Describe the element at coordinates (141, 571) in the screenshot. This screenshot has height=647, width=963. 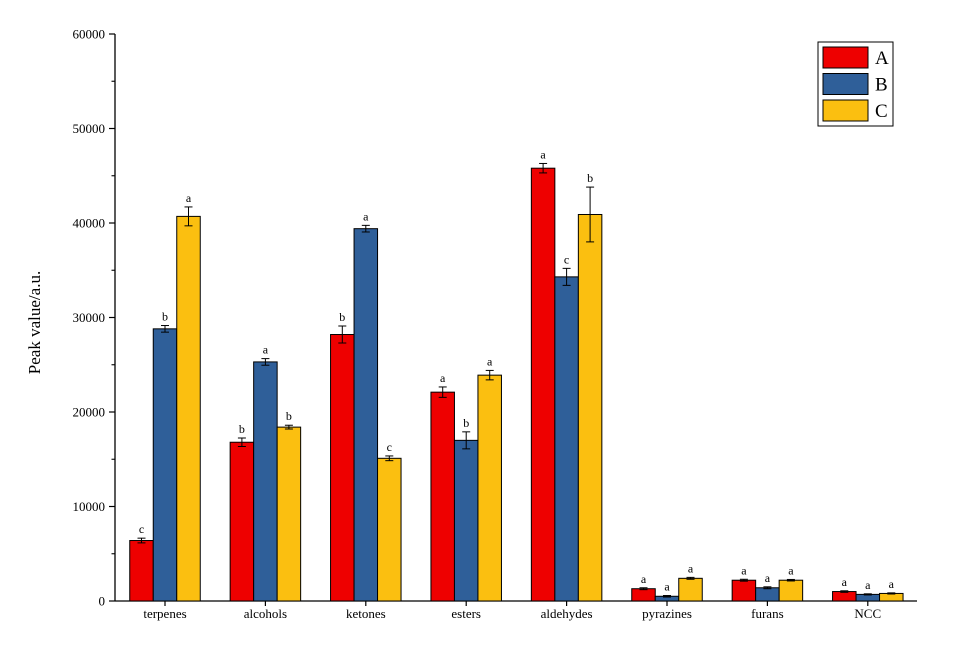
I see `bar-A-terpenes` at that location.